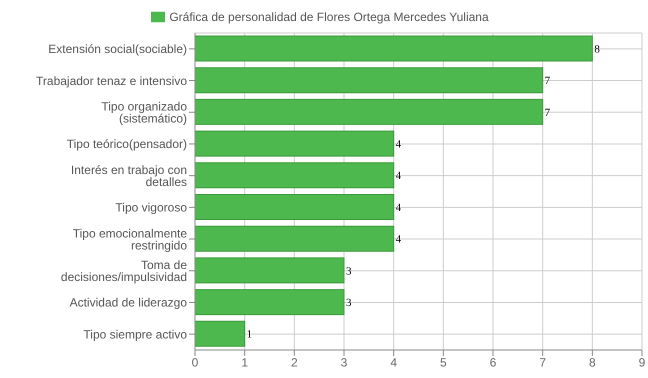  Describe the element at coordinates (344, 363) in the screenshot. I see `x-tick-label: 3` at that location.